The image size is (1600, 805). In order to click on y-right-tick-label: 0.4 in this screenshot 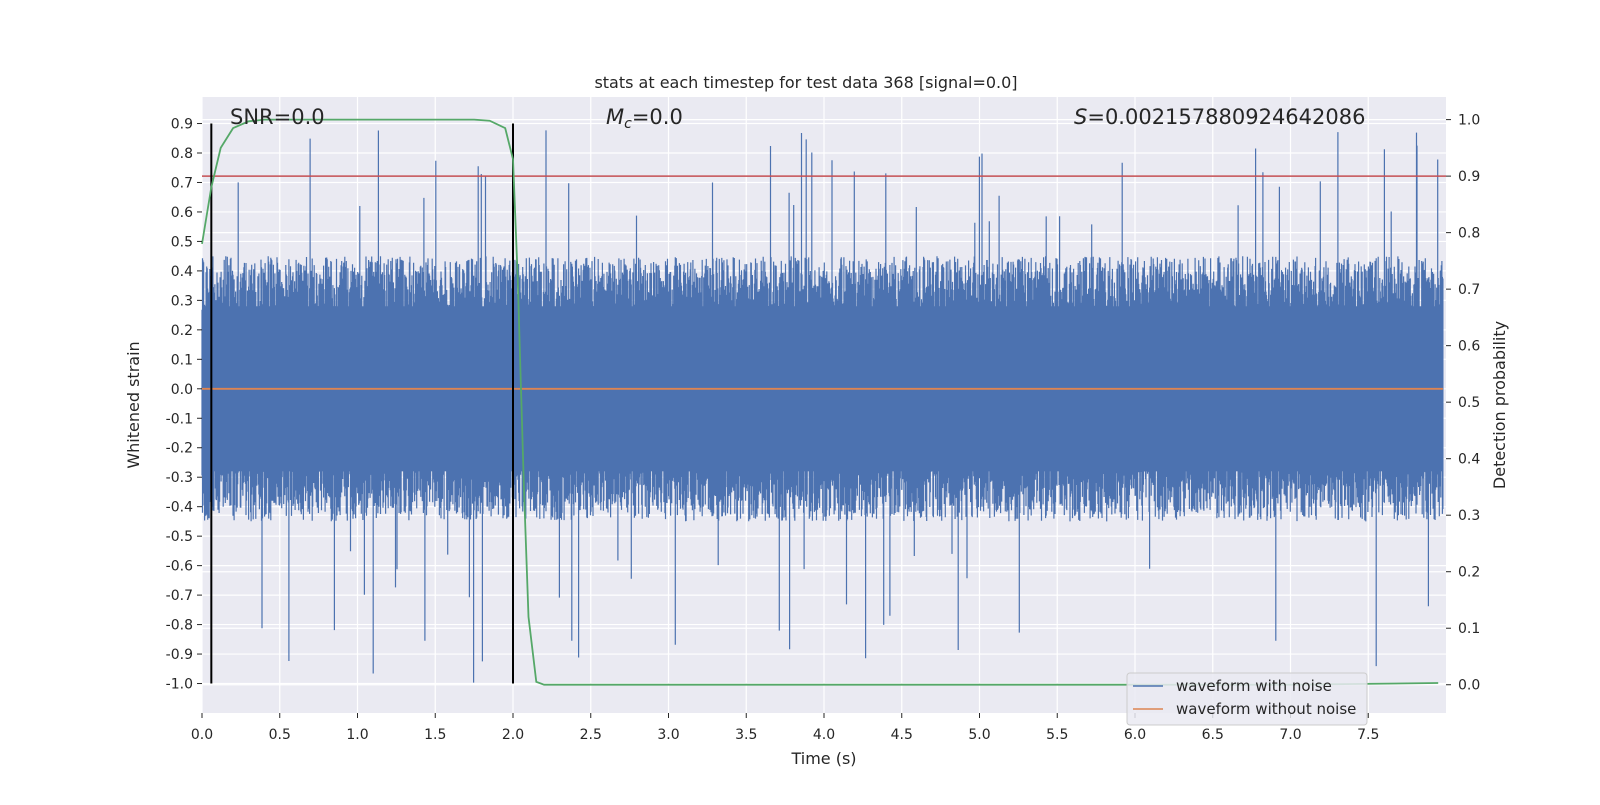, I will do `click(1469, 460)`.